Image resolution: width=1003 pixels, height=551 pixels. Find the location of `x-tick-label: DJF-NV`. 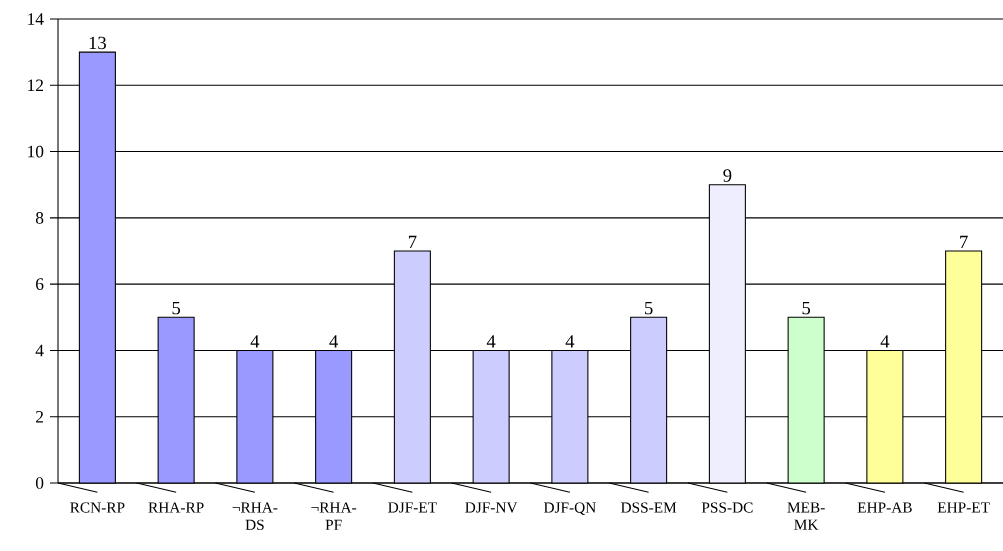

x-tick-label: DJF-NV is located at coordinates (491, 507).